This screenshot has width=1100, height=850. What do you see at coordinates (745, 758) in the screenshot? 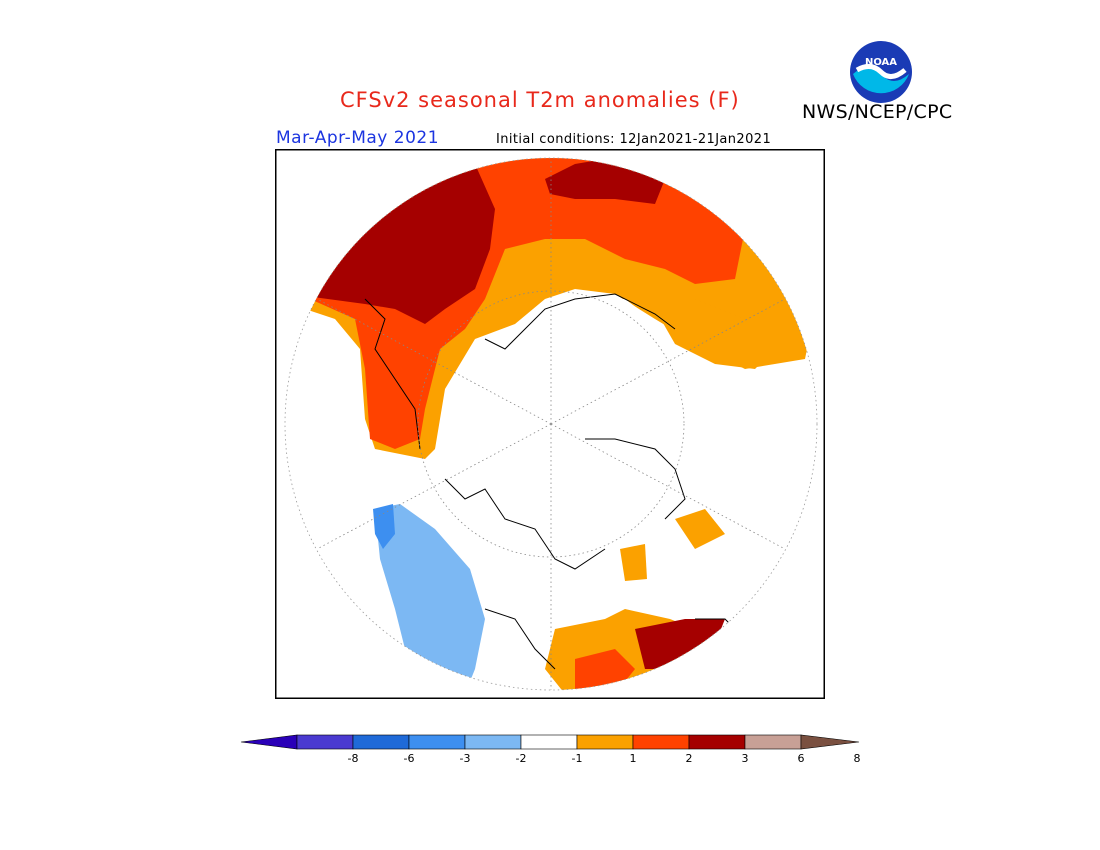
I see `legend-tick-label: 3` at bounding box center [745, 758].